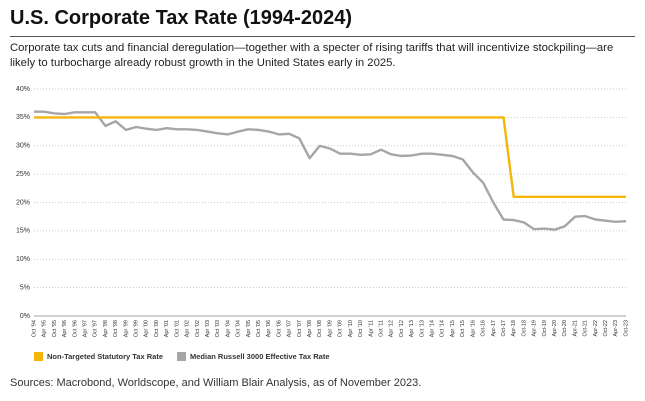 Image resolution: width=645 pixels, height=401 pixels. What do you see at coordinates (392, 328) in the screenshot?
I see `x-tick-label: Apr '12` at bounding box center [392, 328].